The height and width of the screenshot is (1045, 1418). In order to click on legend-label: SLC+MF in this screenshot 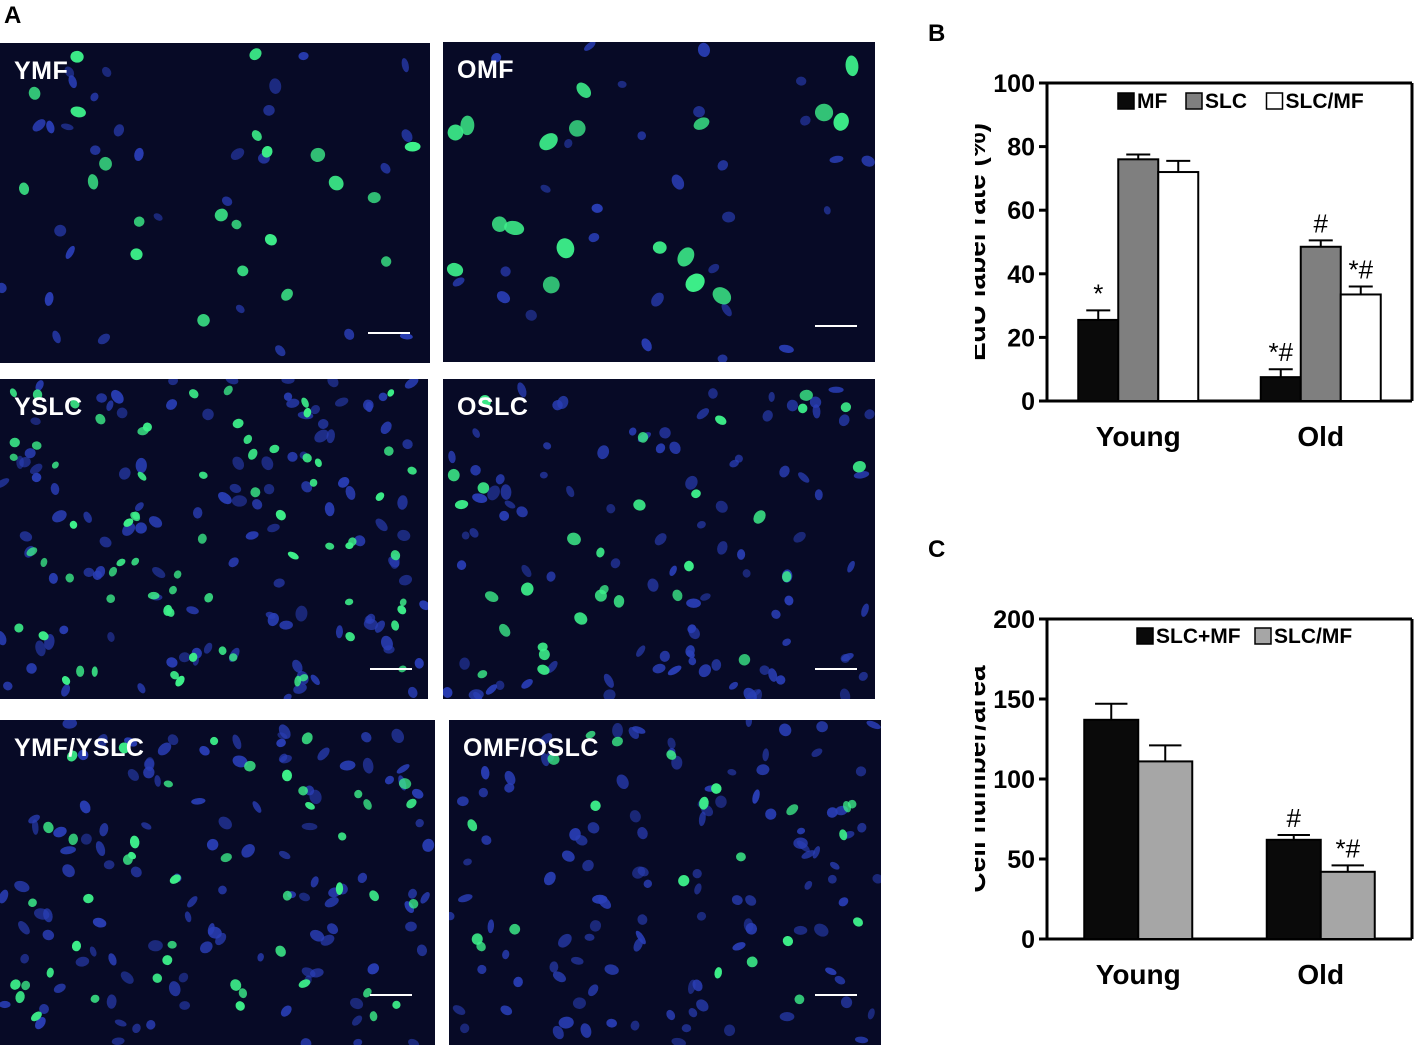, I will do `click(1198, 636)`.